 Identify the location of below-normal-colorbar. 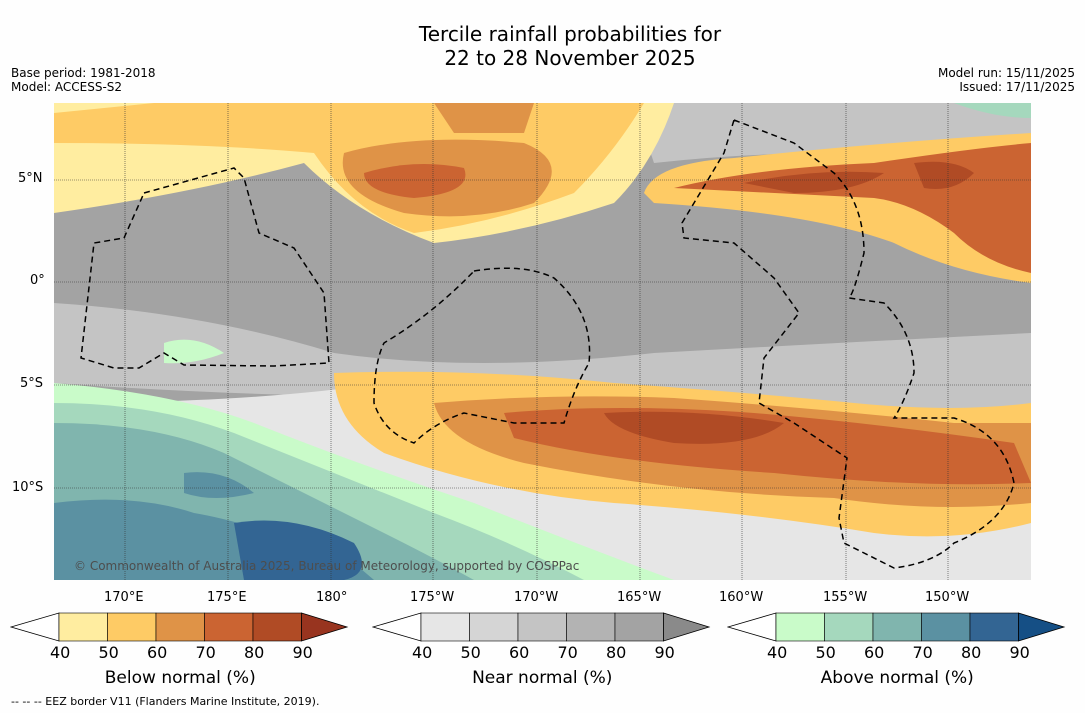
(179, 627).